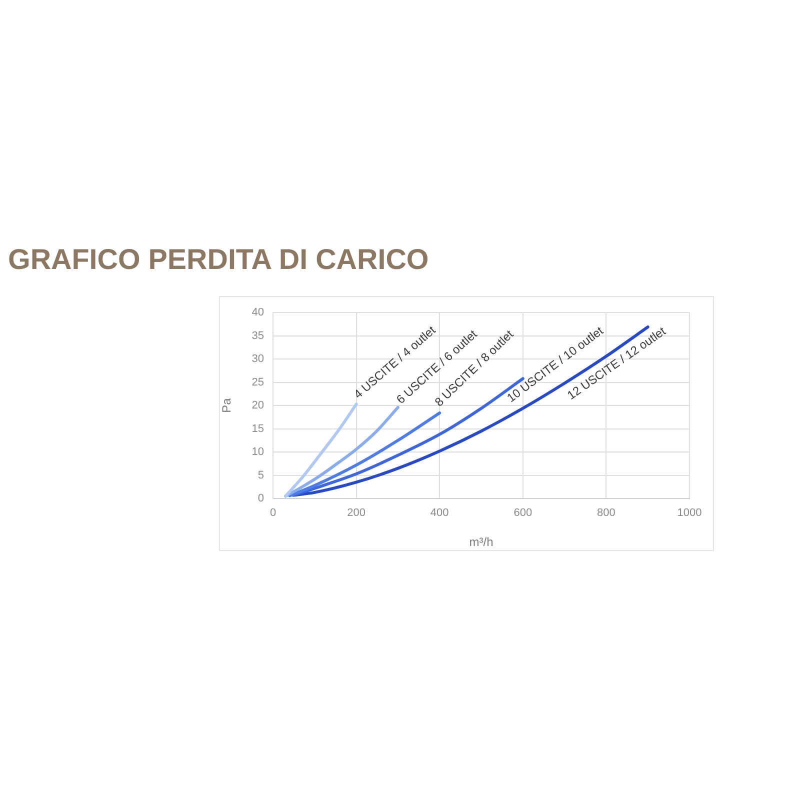 The height and width of the screenshot is (800, 800). What do you see at coordinates (258, 359) in the screenshot?
I see `y-tick-label: 30` at bounding box center [258, 359].